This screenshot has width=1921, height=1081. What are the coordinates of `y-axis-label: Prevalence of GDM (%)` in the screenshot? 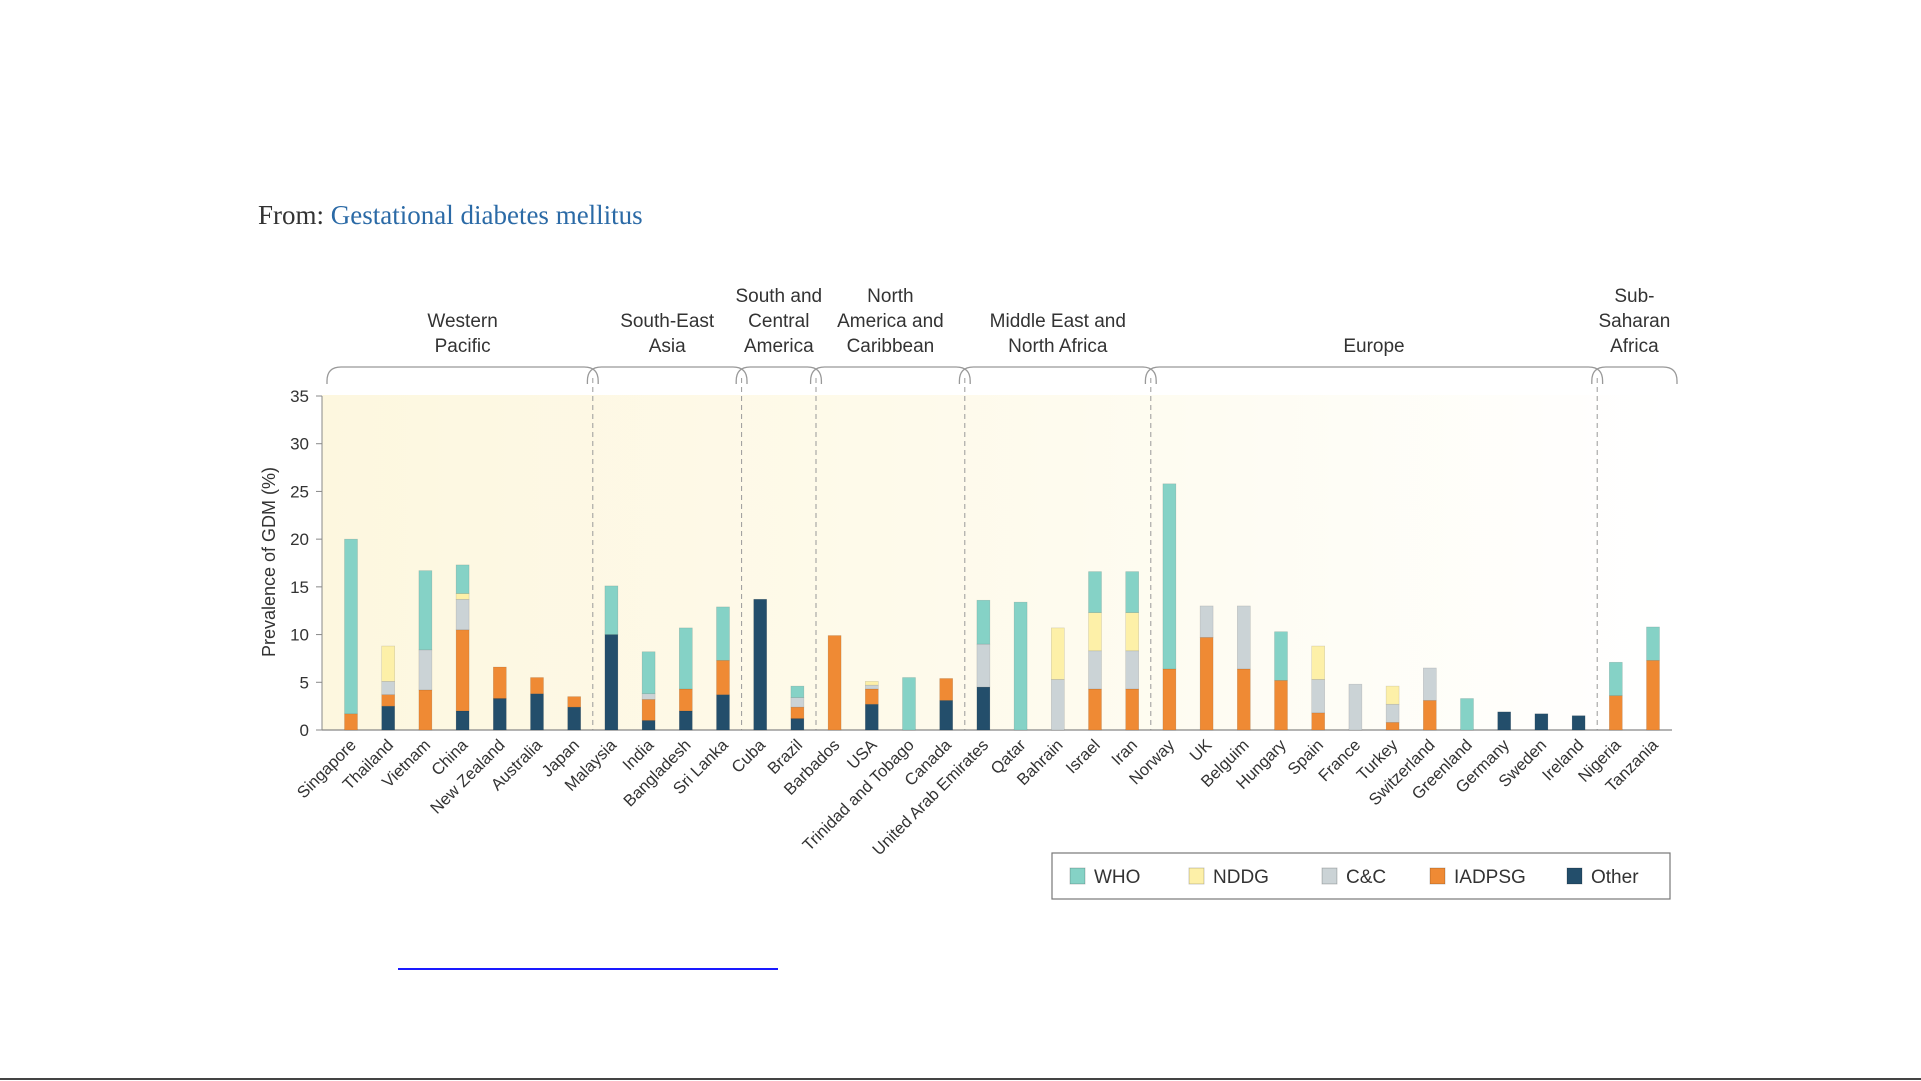 It's located at (269, 562).